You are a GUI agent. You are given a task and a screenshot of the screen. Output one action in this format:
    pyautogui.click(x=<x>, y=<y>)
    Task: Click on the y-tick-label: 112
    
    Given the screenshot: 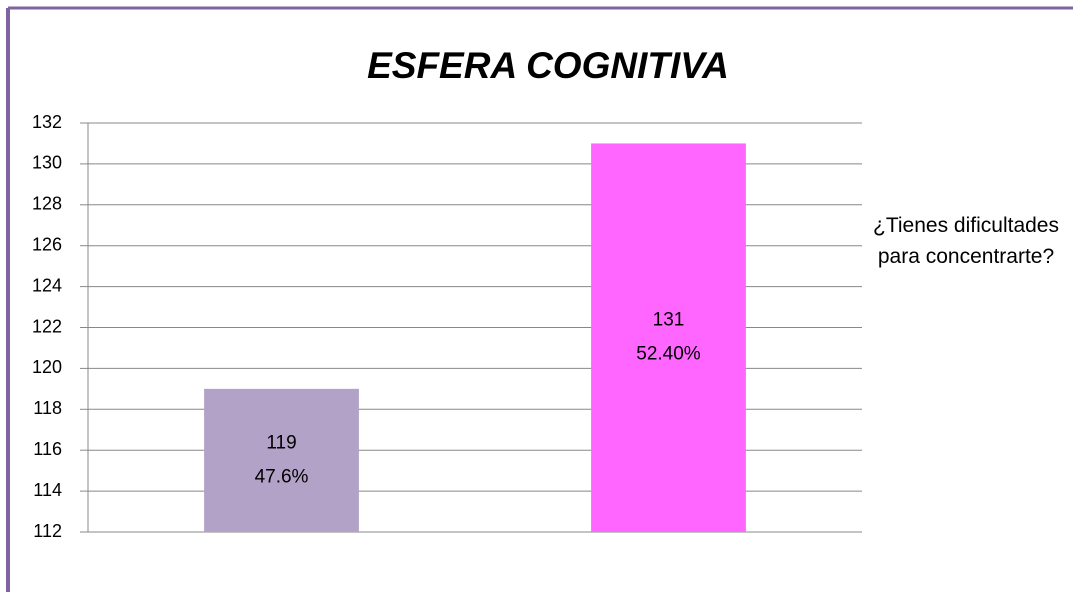 What is the action you would take?
    pyautogui.click(x=47, y=531)
    